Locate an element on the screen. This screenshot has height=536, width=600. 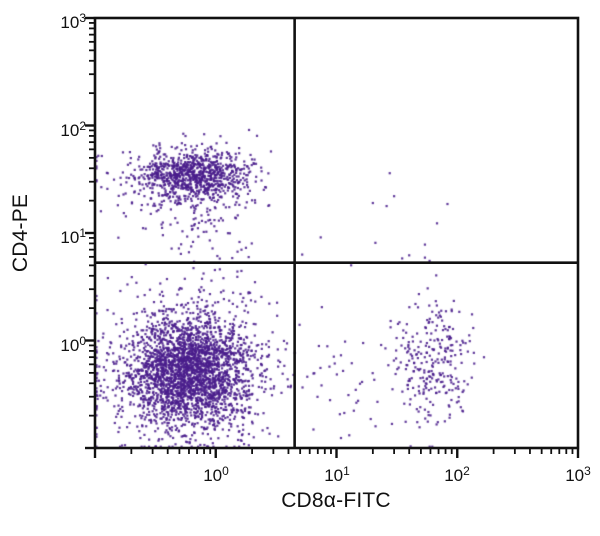
x-tick-label: 10³ is located at coordinates (578, 474).